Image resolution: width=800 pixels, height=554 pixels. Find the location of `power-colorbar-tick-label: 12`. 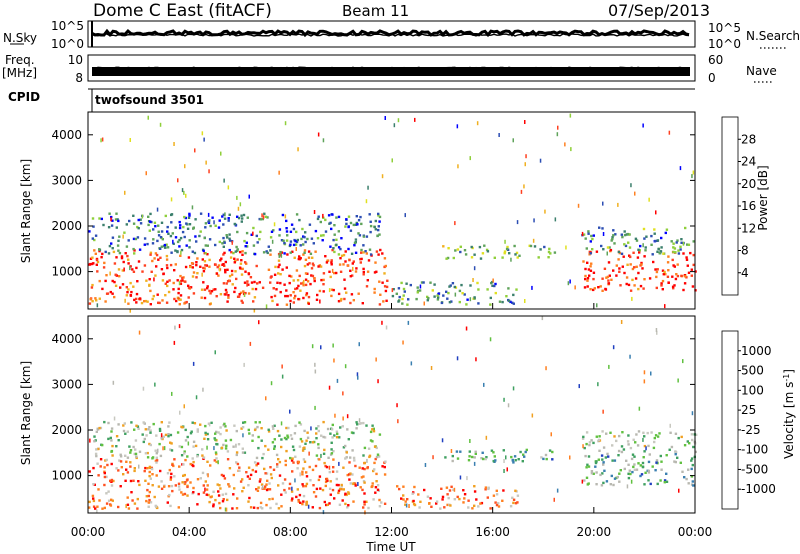

power-colorbar-tick-label: 12 is located at coordinates (748, 228).